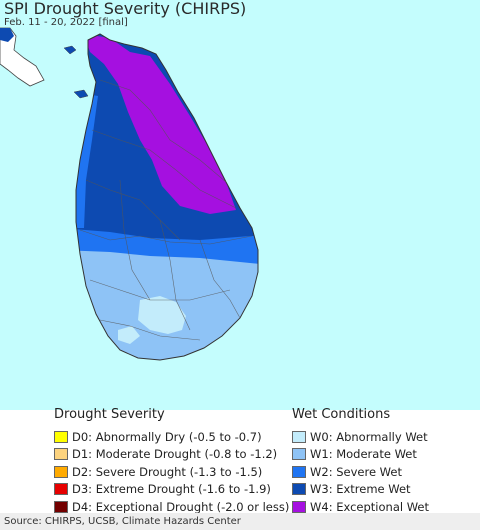  Describe the element at coordinates (363, 454) in the screenshot. I see `legend-label-w1: W1: Moderate Wet` at that location.